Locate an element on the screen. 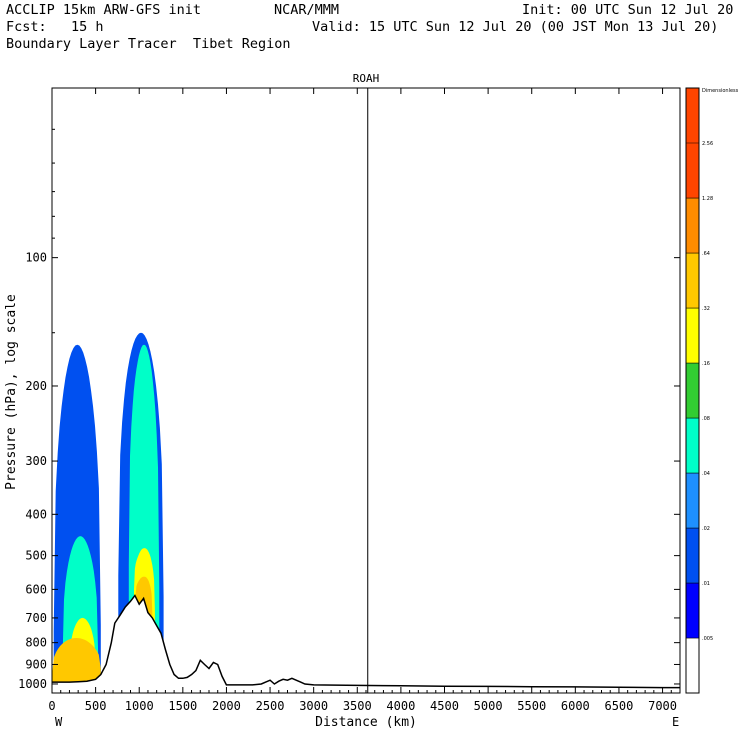 This screenshot has height=740, width=740. header-institution: NCAR/MMM is located at coordinates (307, 10).